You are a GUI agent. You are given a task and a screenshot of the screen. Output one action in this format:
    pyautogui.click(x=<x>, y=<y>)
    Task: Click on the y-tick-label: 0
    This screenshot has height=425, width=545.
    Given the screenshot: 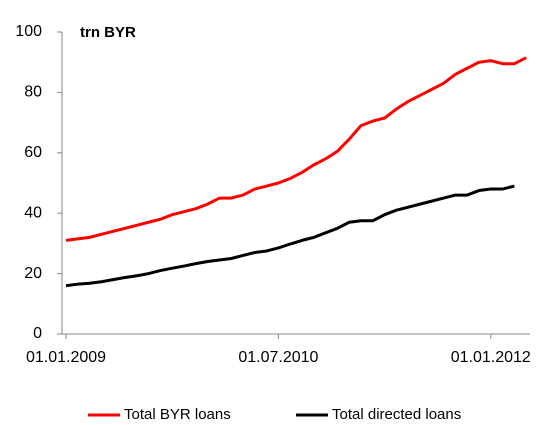 What is the action you would take?
    pyautogui.click(x=37, y=333)
    